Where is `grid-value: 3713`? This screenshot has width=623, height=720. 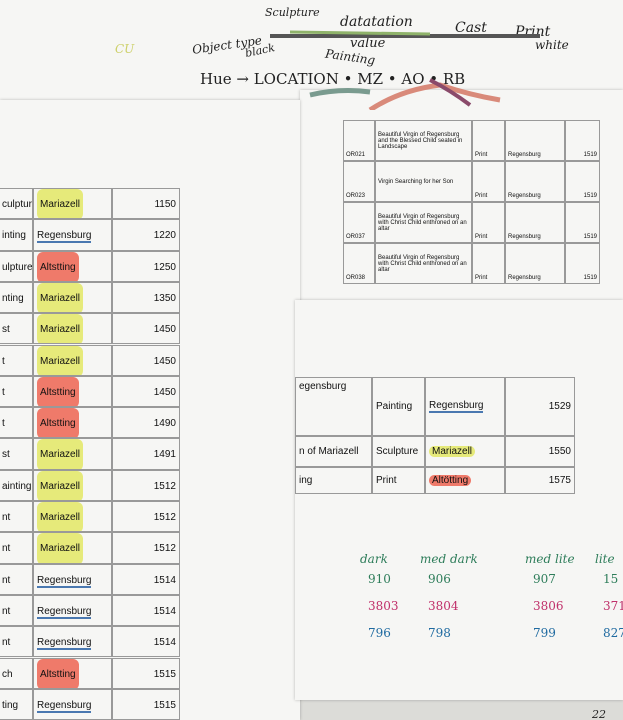 grid-value: 3713 is located at coordinates (613, 606).